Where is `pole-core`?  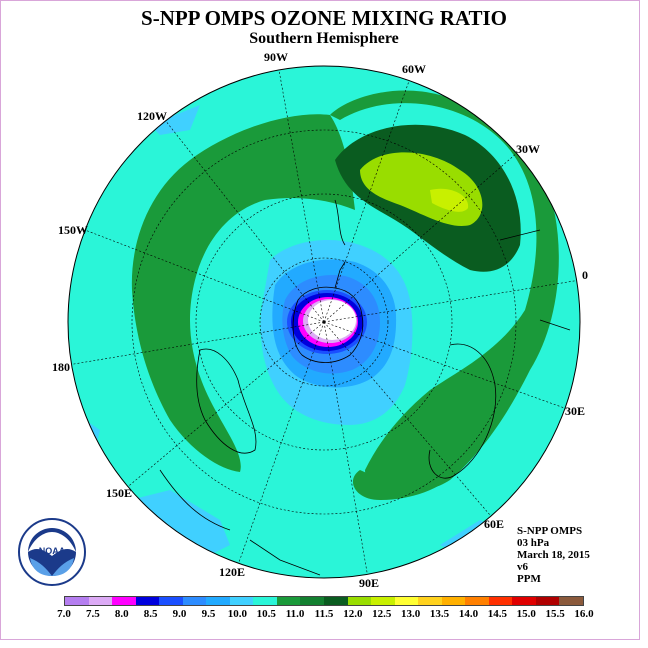
pole-core is located at coordinates (332, 320).